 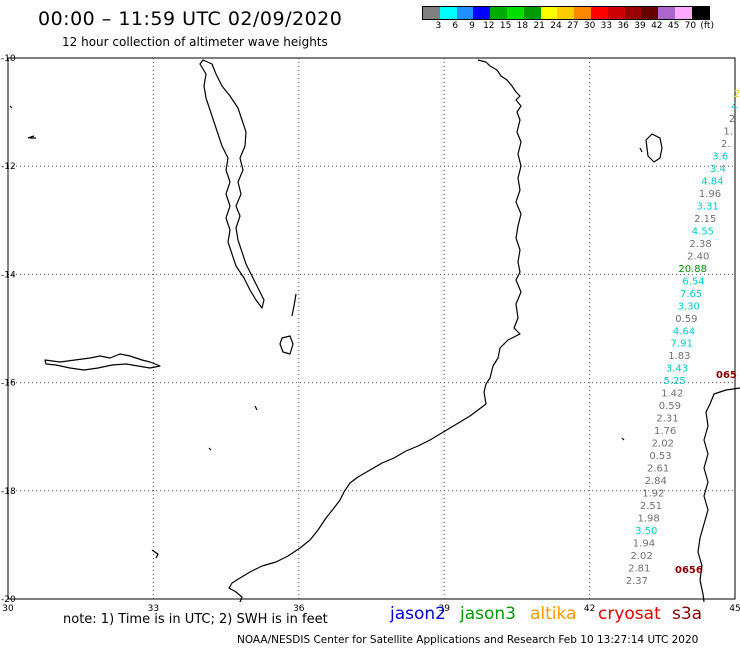 What do you see at coordinates (726, 144) in the screenshot?
I see `swh-value: 2.` at bounding box center [726, 144].